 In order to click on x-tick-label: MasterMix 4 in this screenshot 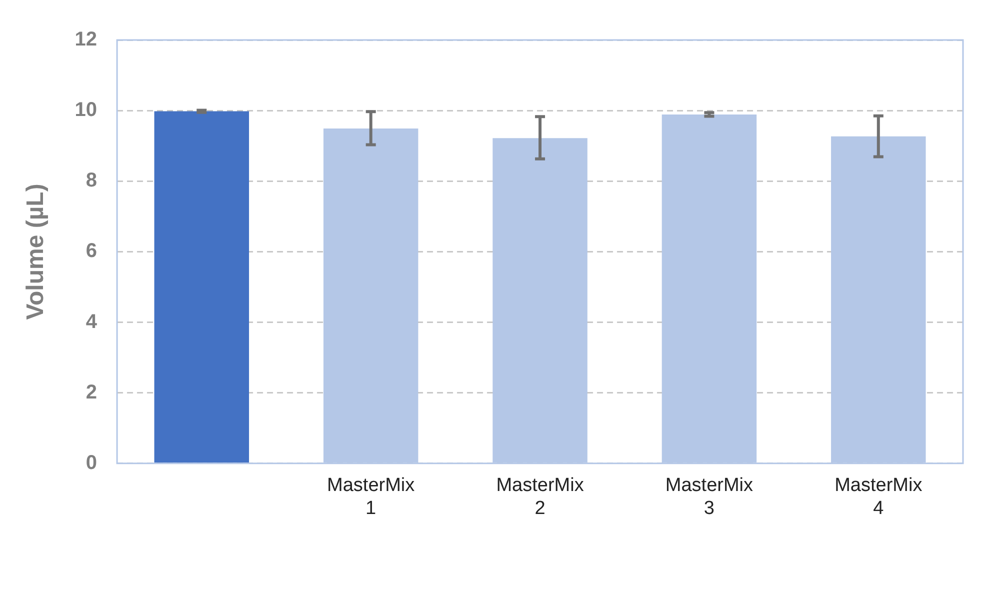, I will do `click(878, 497)`.